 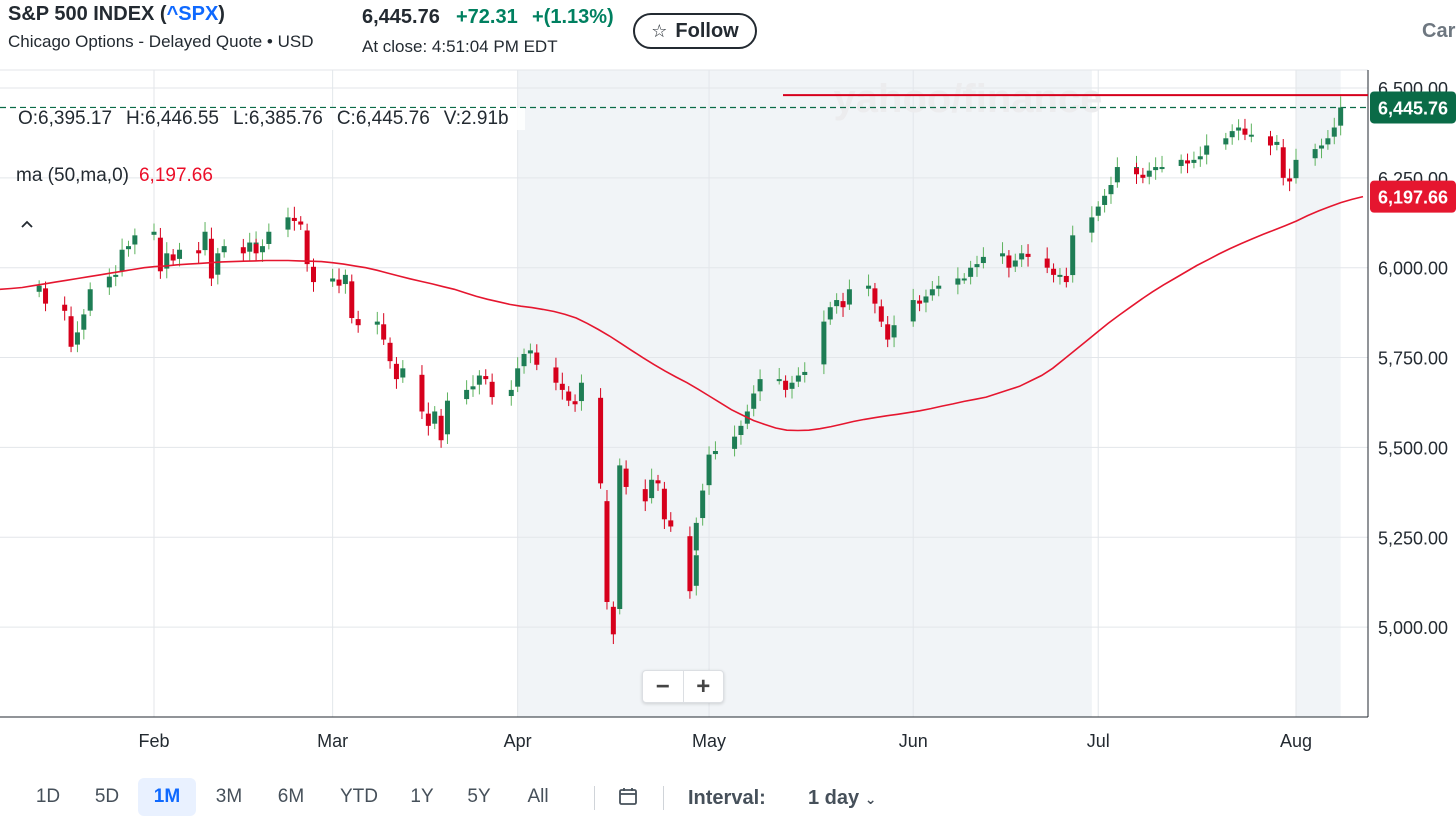 What do you see at coordinates (172, 118) in the screenshot?
I see `high-value: H:6,446.55` at bounding box center [172, 118].